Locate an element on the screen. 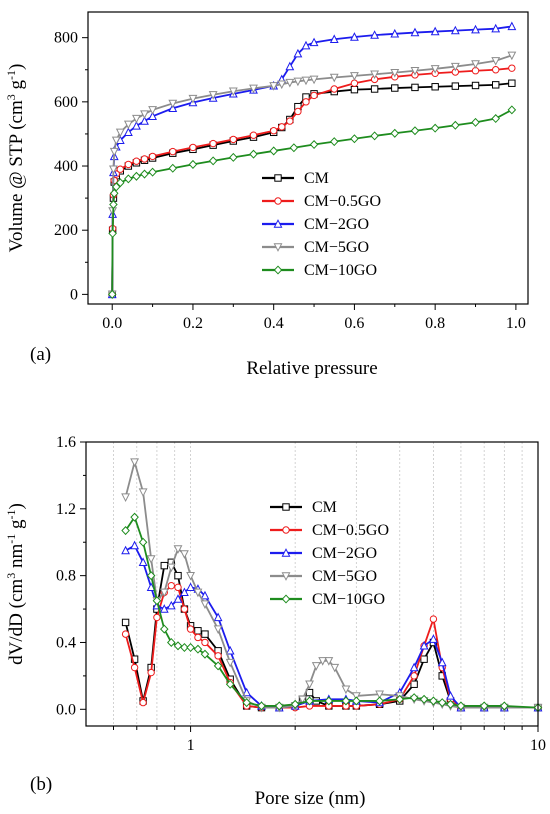  isotherm-legend-label: CM−10GO is located at coordinates (340, 270).